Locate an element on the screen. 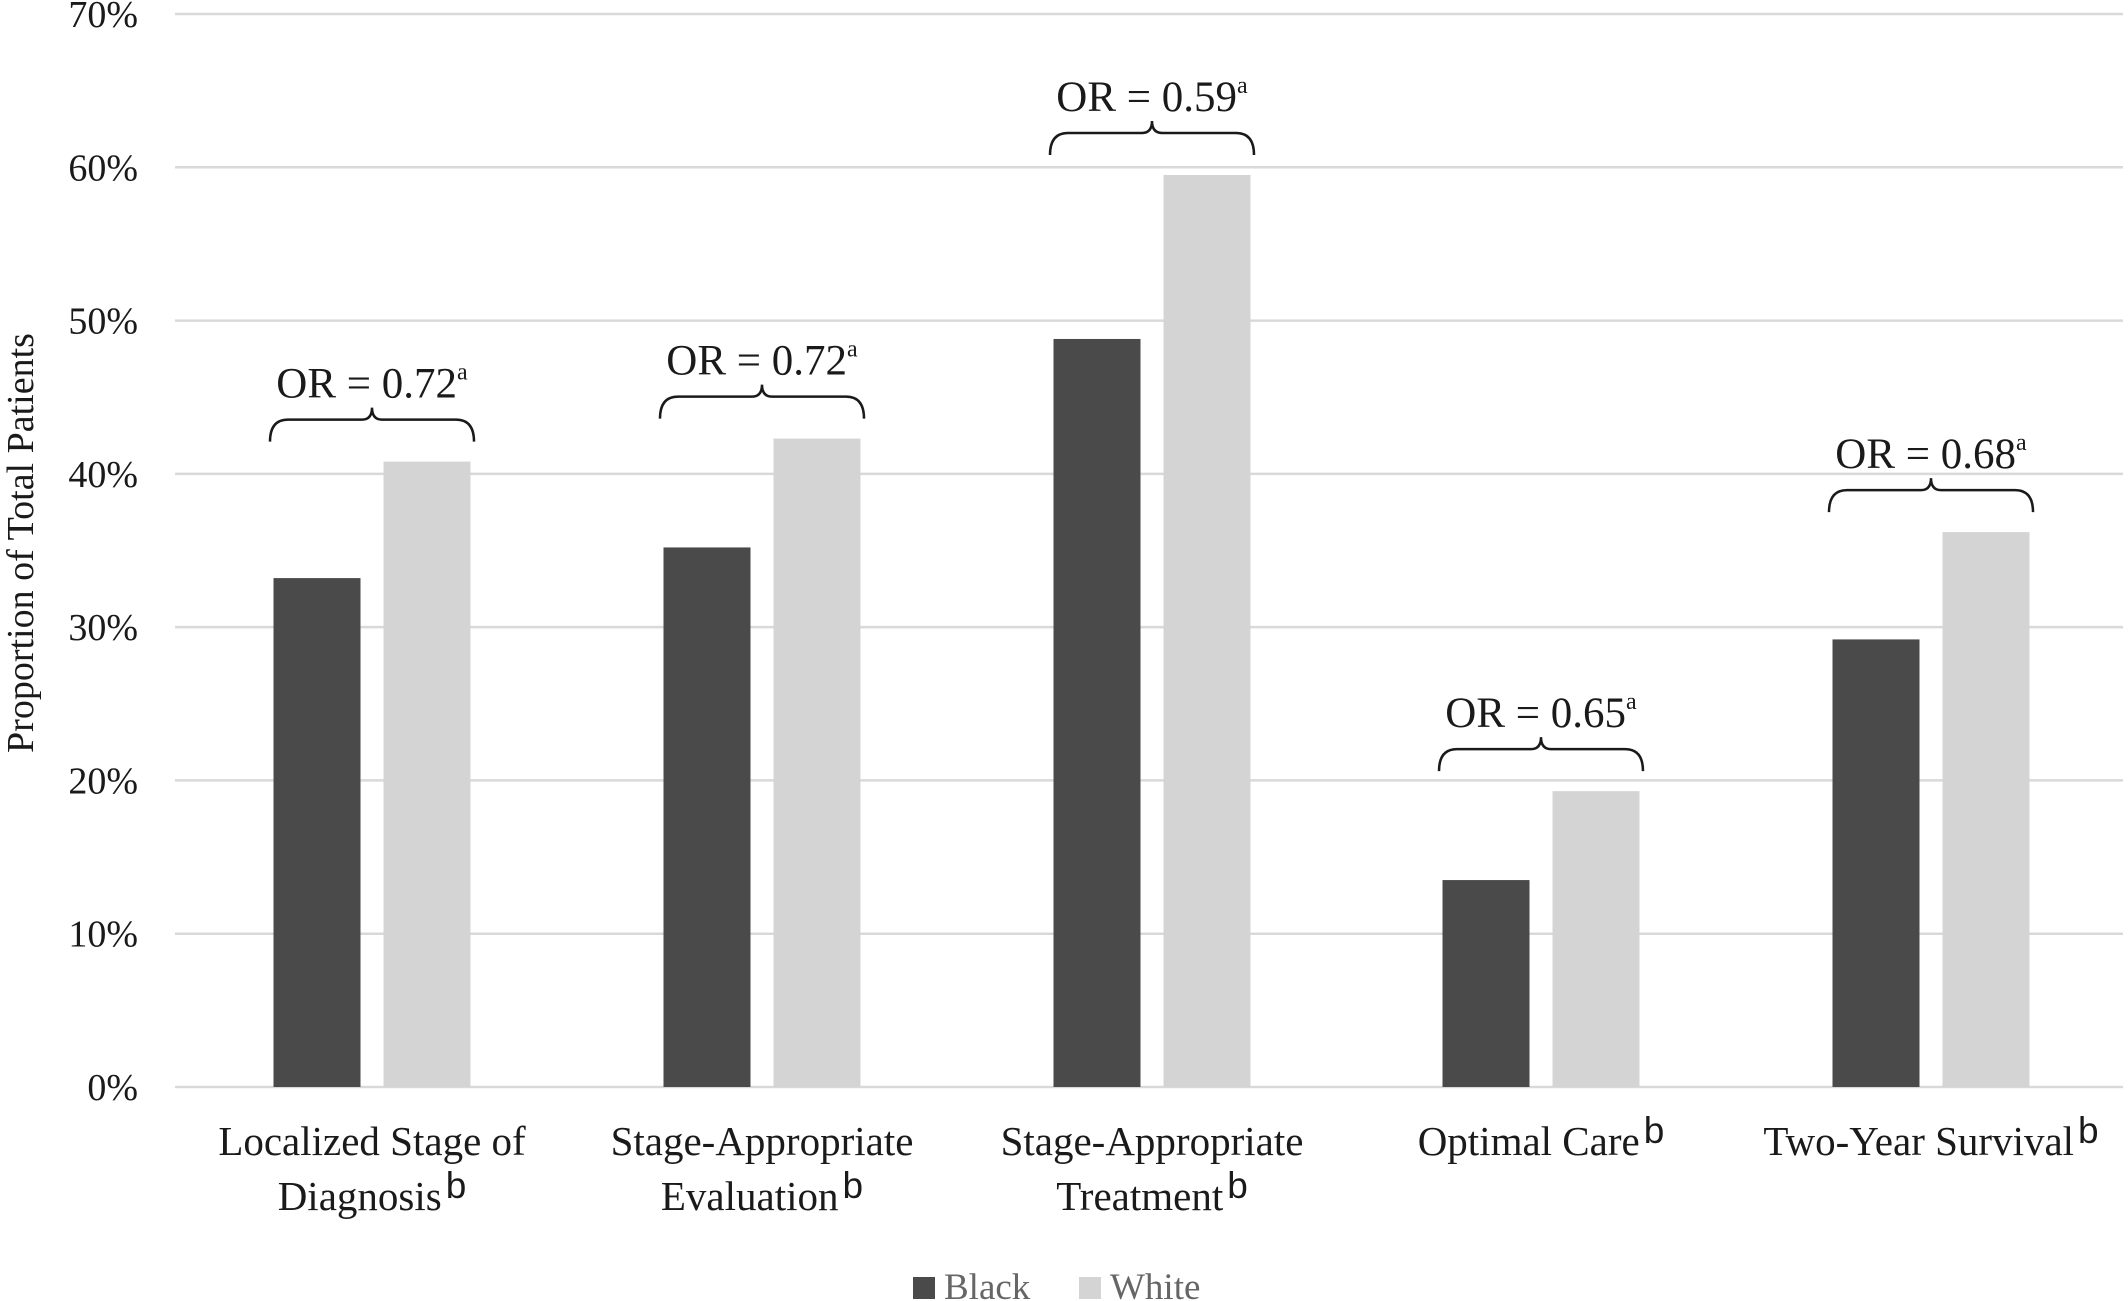 The height and width of the screenshot is (1301, 2128). legend-label: White is located at coordinates (1155, 1284).